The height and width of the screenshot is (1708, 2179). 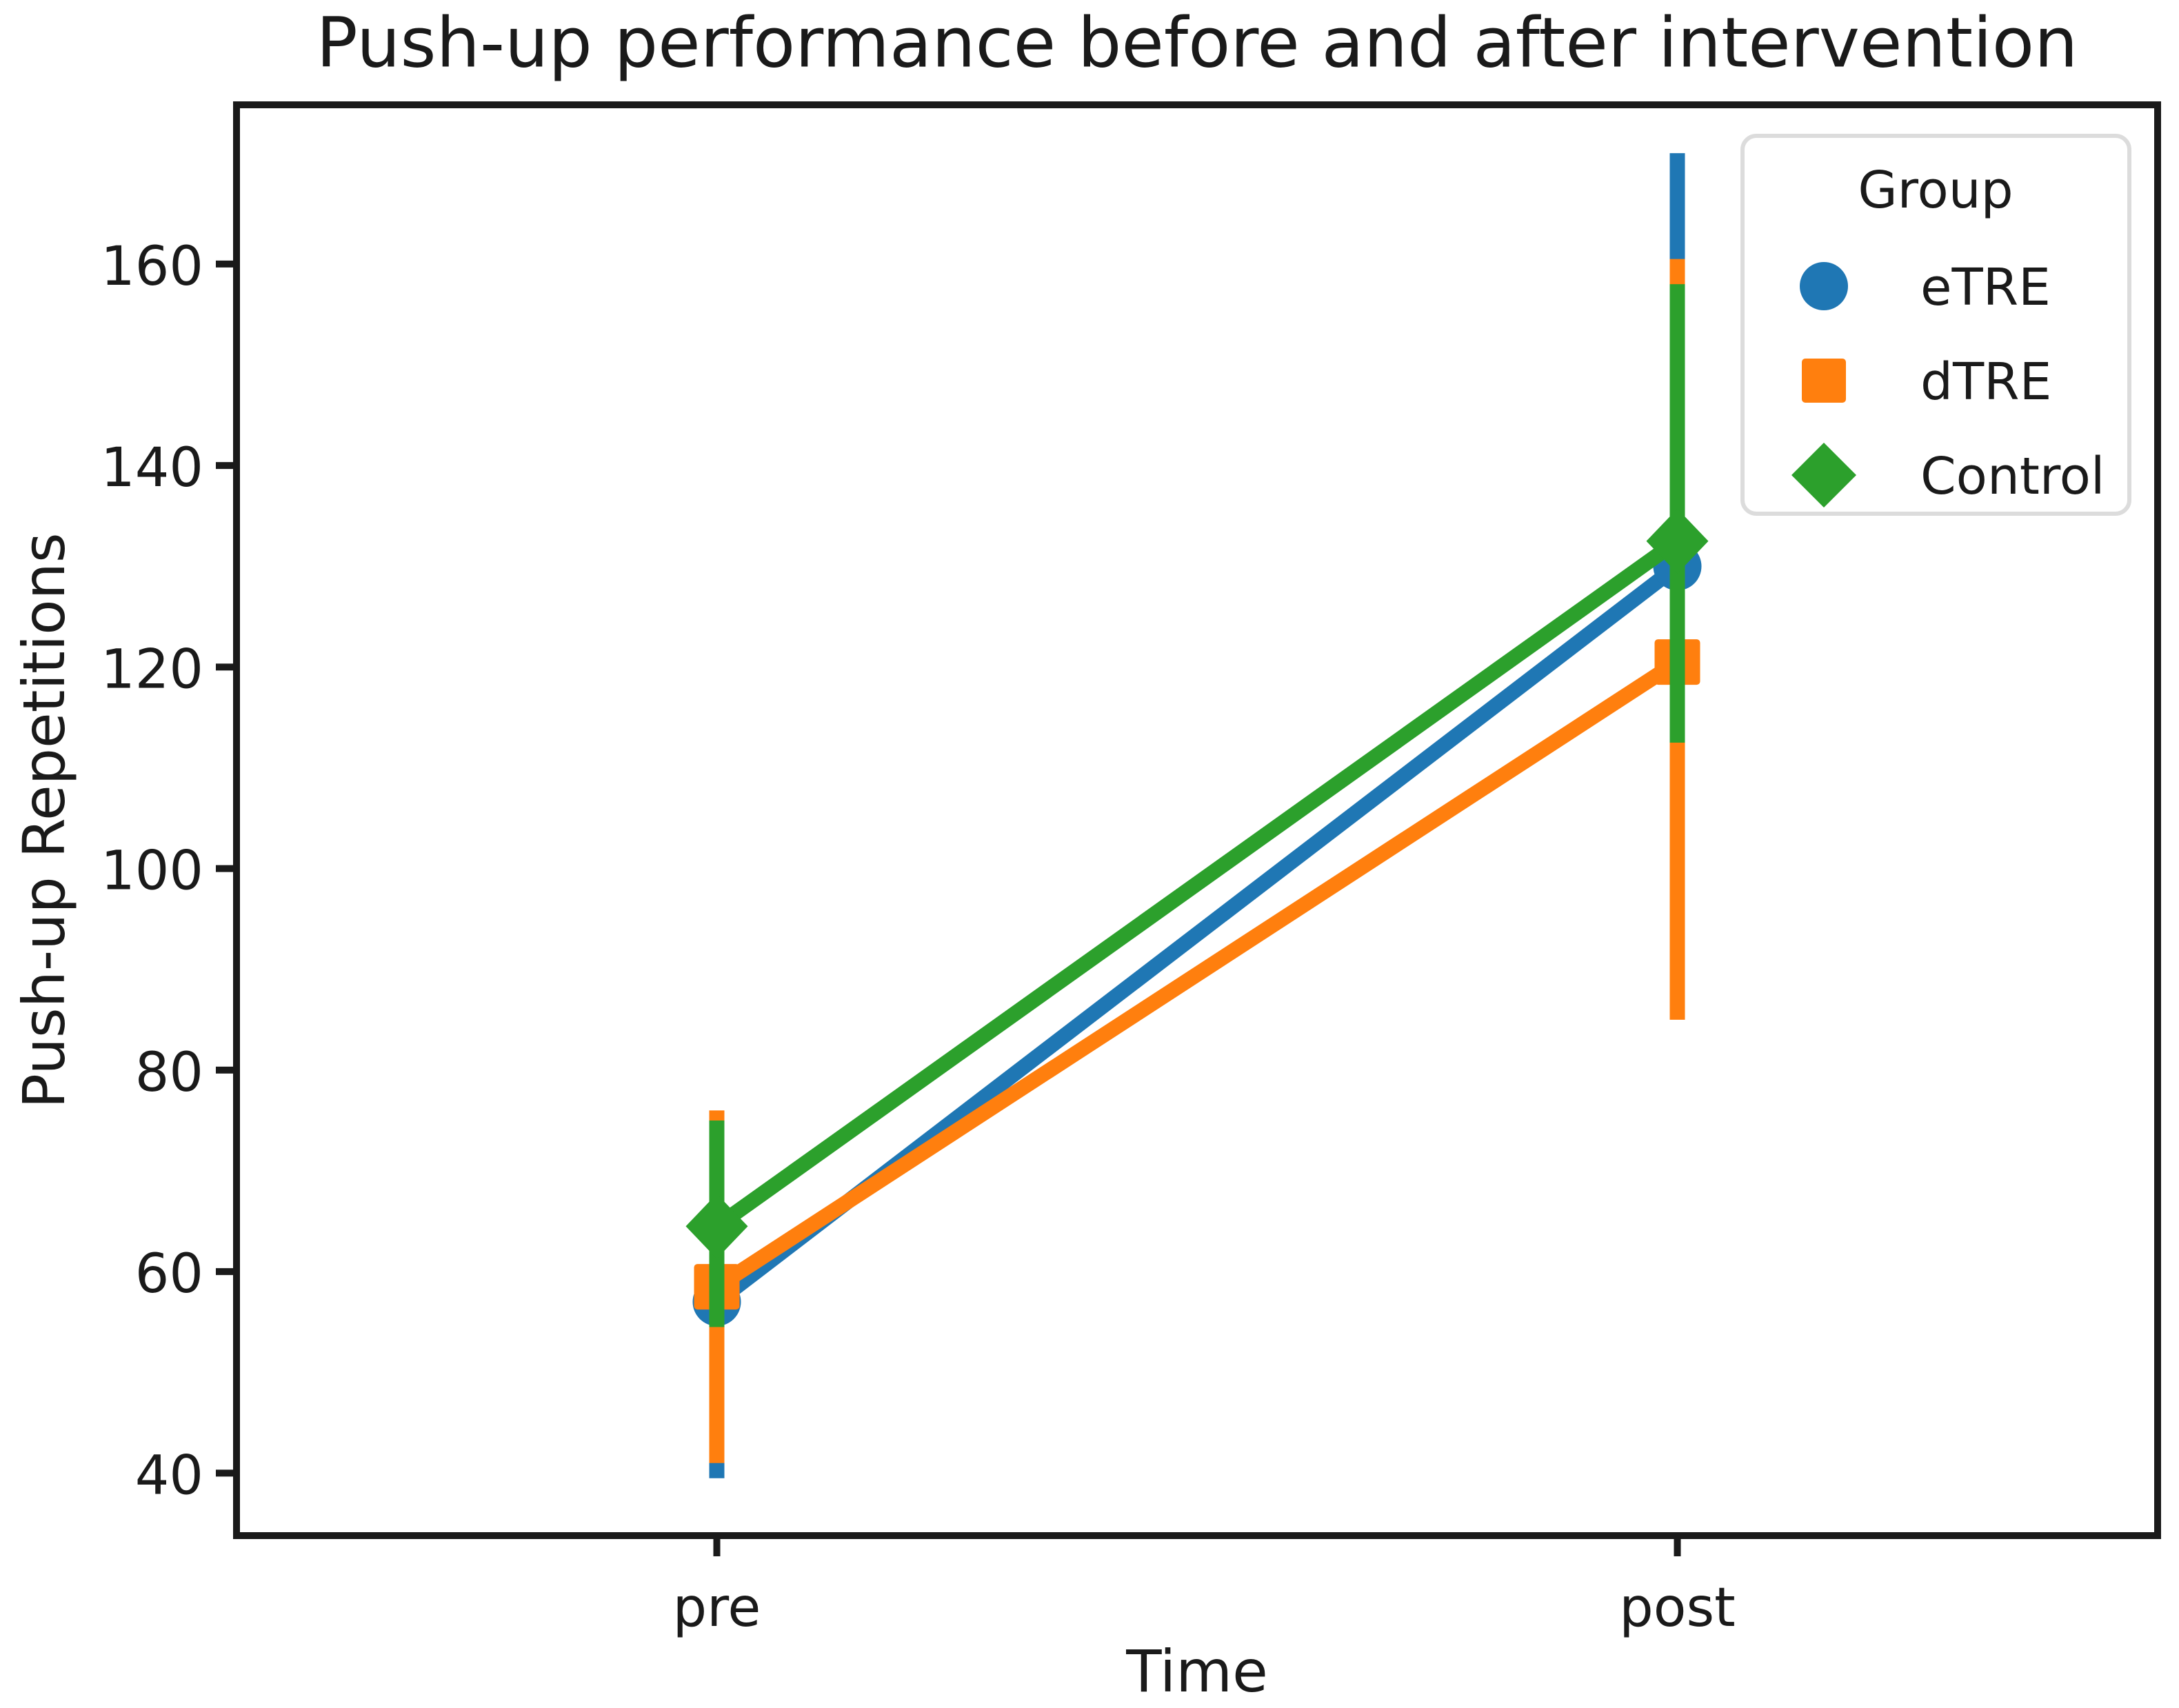 What do you see at coordinates (152, 670) in the screenshot?
I see `y-tick-label: 120` at bounding box center [152, 670].